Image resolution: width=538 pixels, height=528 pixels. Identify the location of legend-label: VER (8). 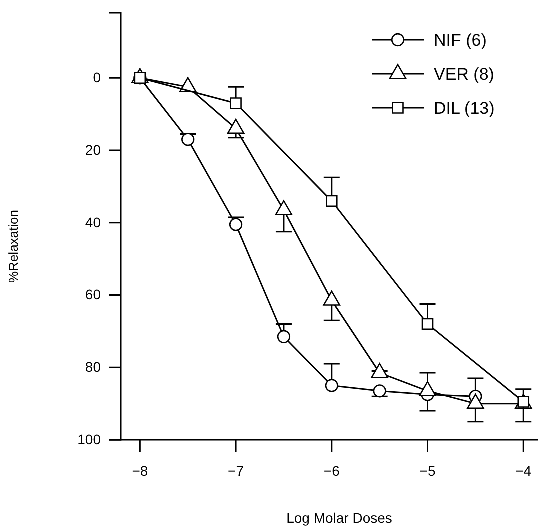
(464, 74).